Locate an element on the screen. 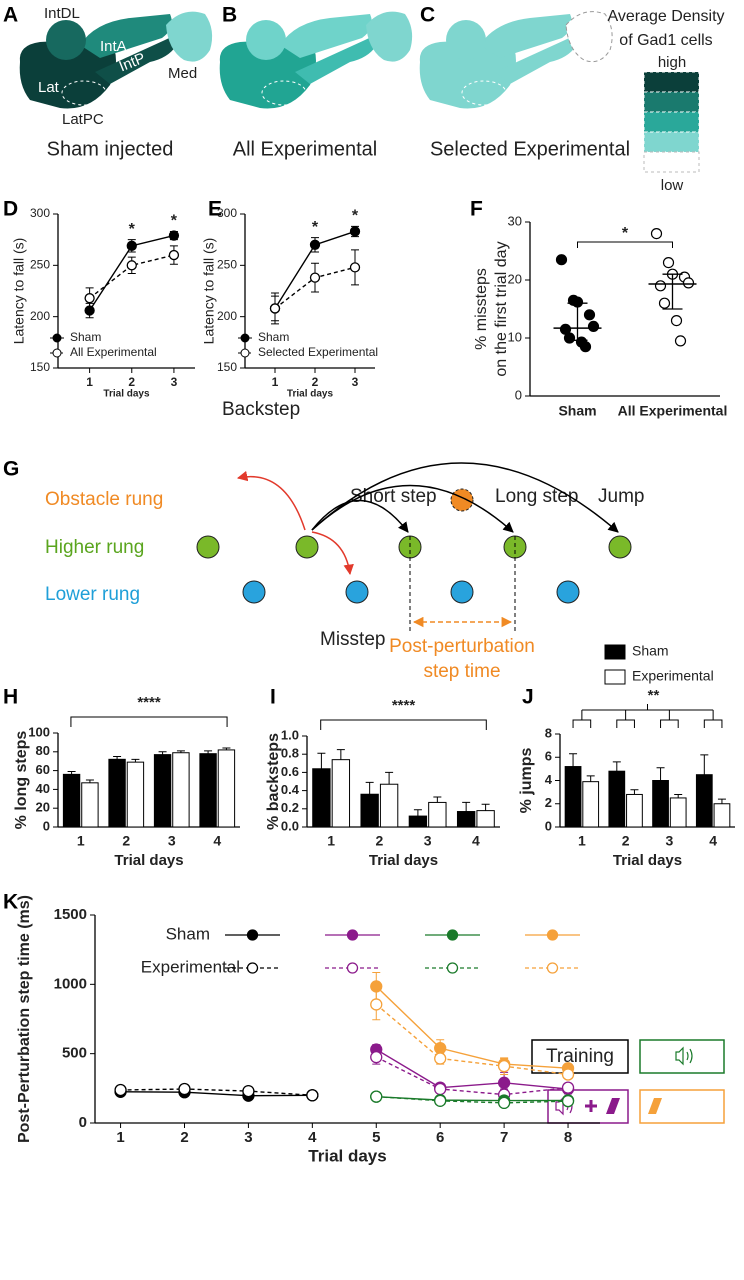 Image resolution: width=744 pixels, height=1280 pixels. time-label: Post-perturbation is located at coordinates (462, 646).